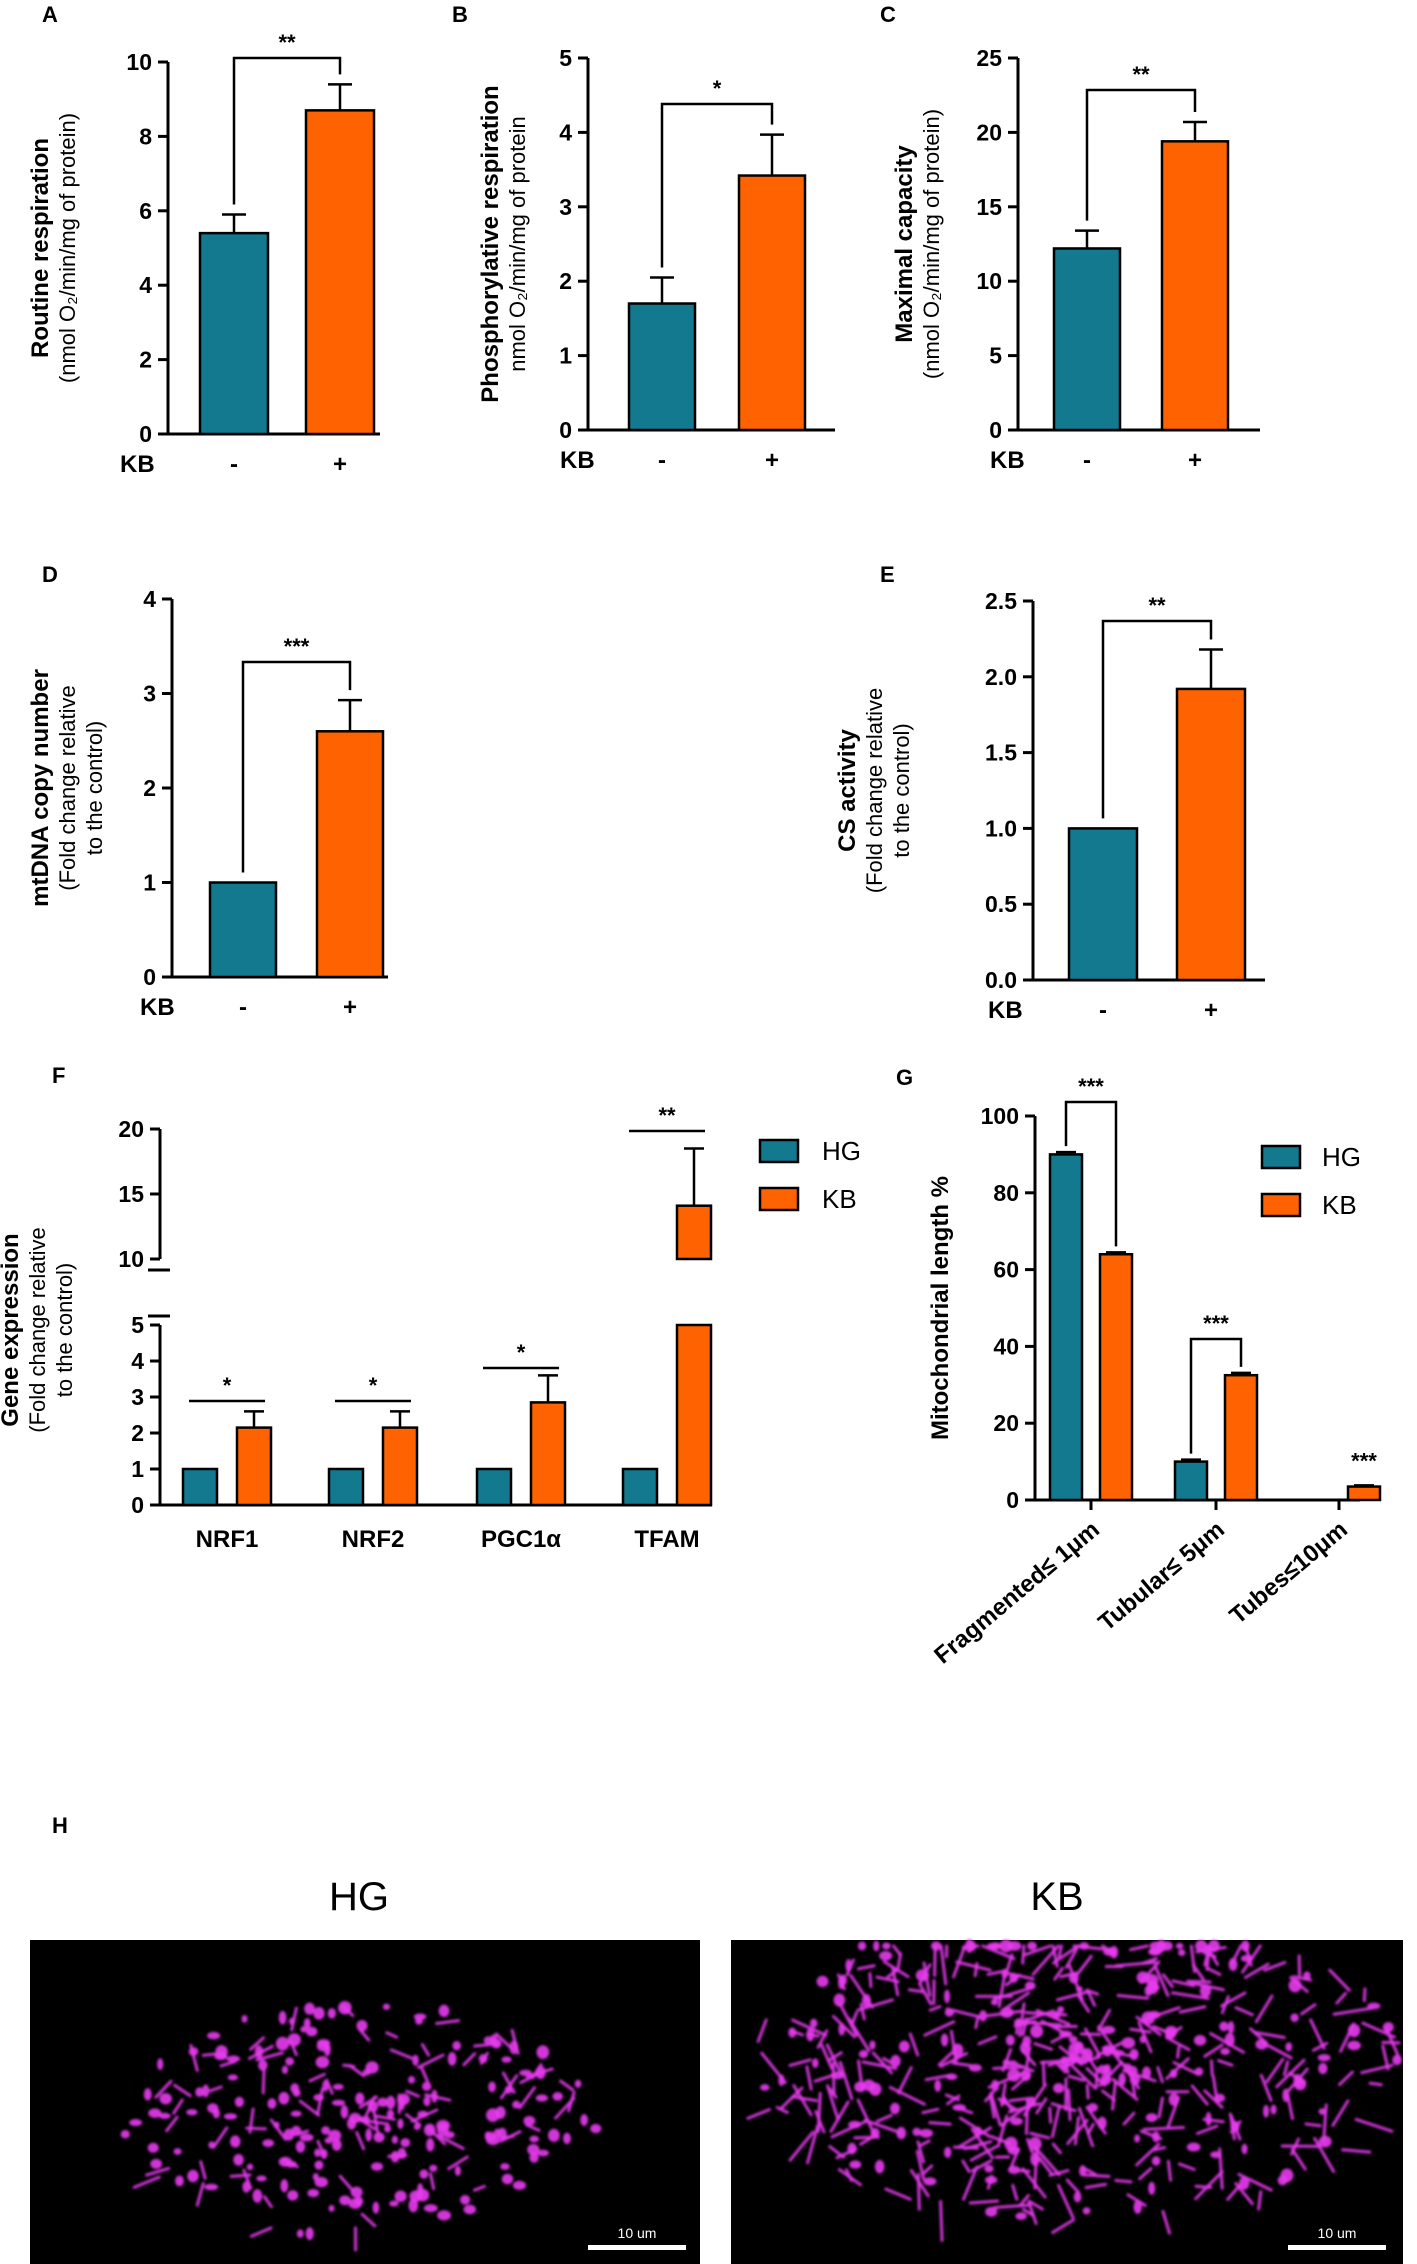 This screenshot has height=2264, width=1417. What do you see at coordinates (67, 787) in the screenshot?
I see `D-ylabel-line: (Fold change relative` at bounding box center [67, 787].